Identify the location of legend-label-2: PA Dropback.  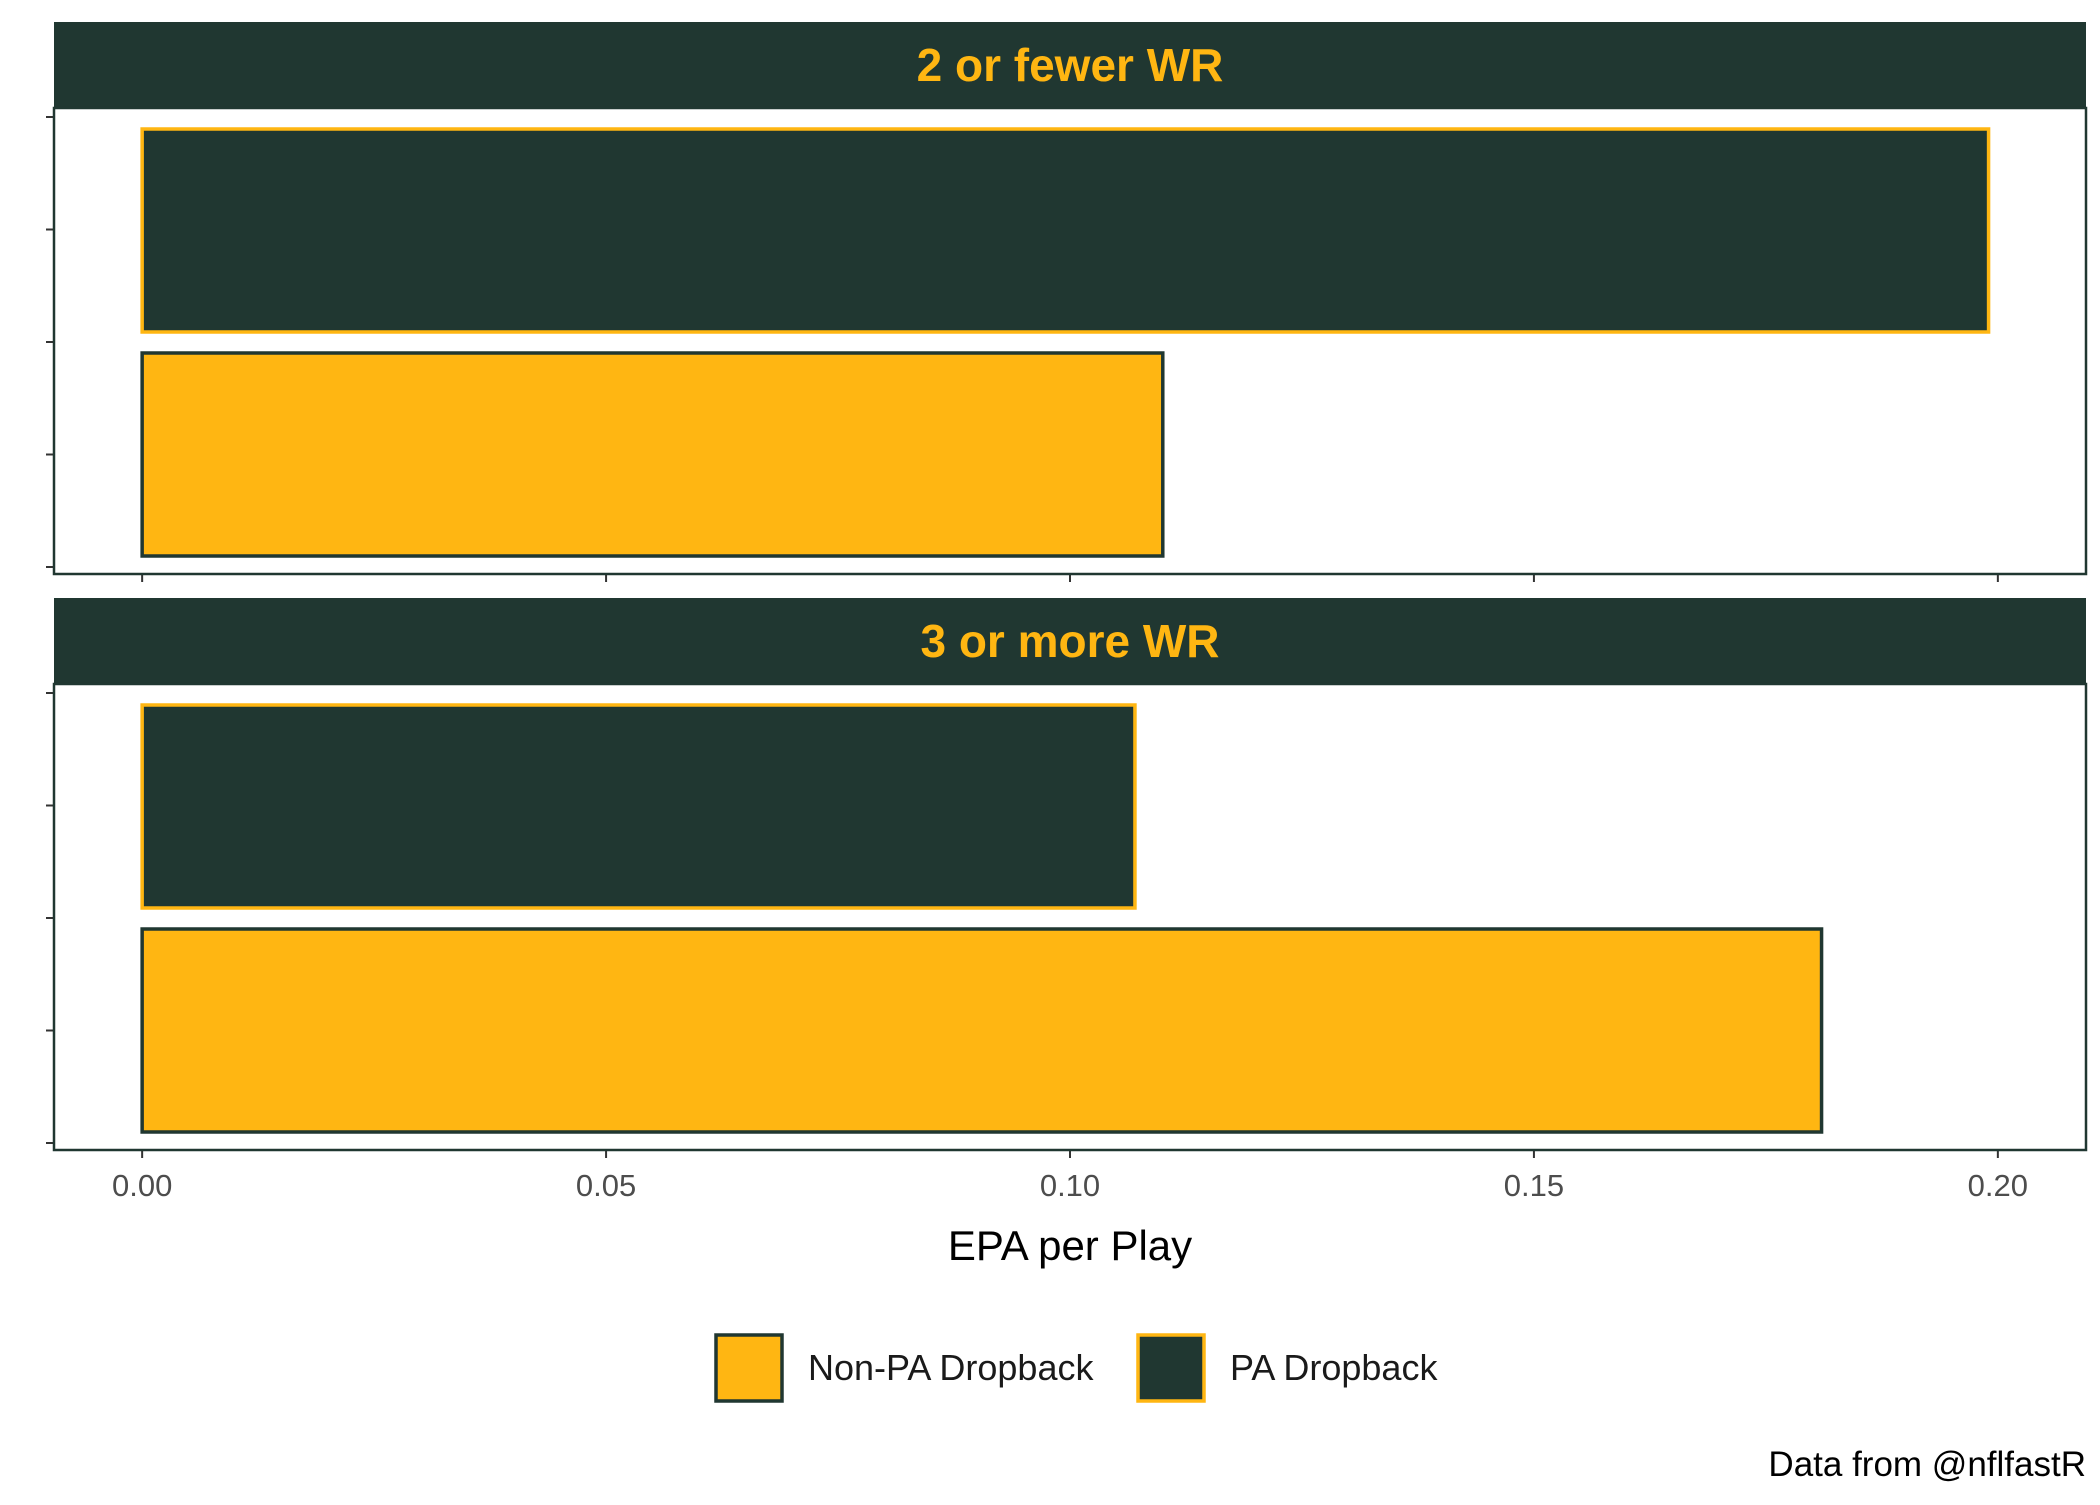
(1334, 1367).